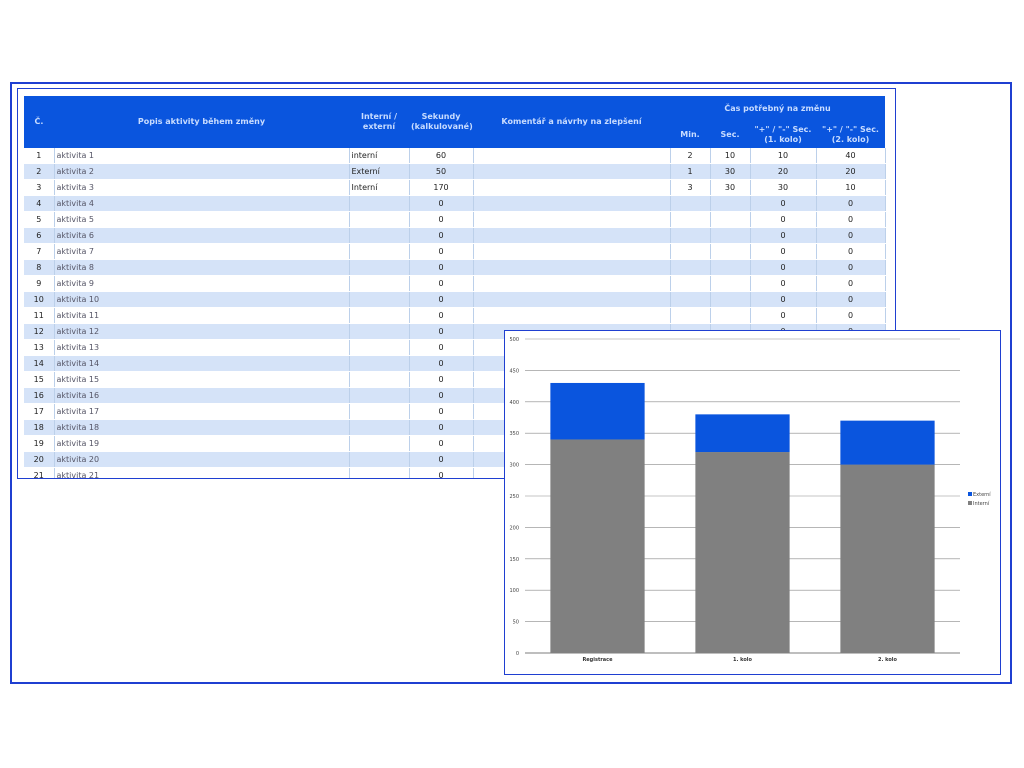  I want to click on cell-activity: aktivita 16, so click(202, 395).